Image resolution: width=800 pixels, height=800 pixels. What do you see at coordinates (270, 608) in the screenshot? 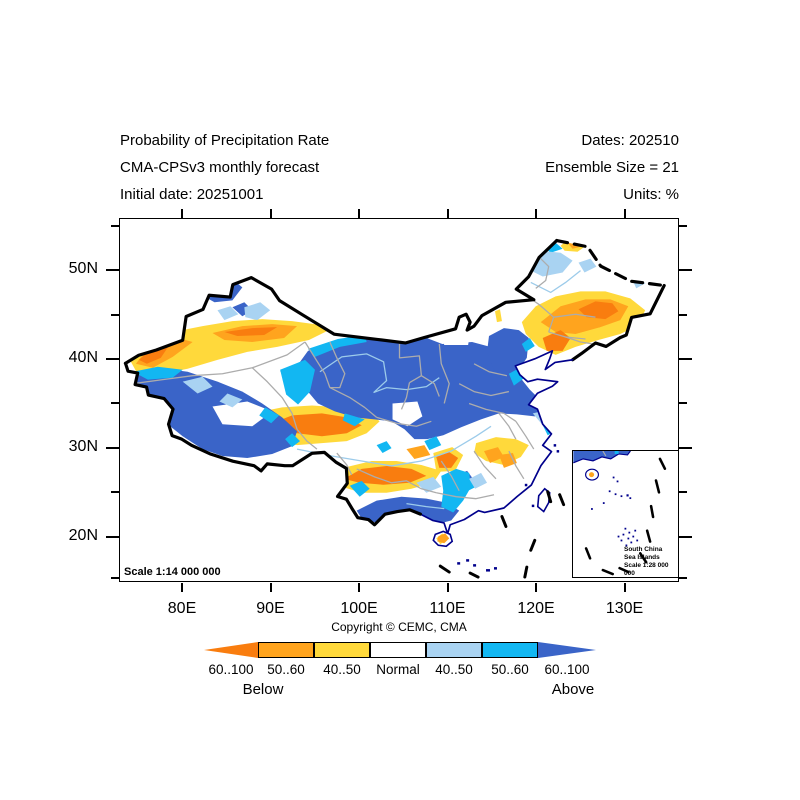
I see `lon-label-90e: 90E` at bounding box center [270, 608].